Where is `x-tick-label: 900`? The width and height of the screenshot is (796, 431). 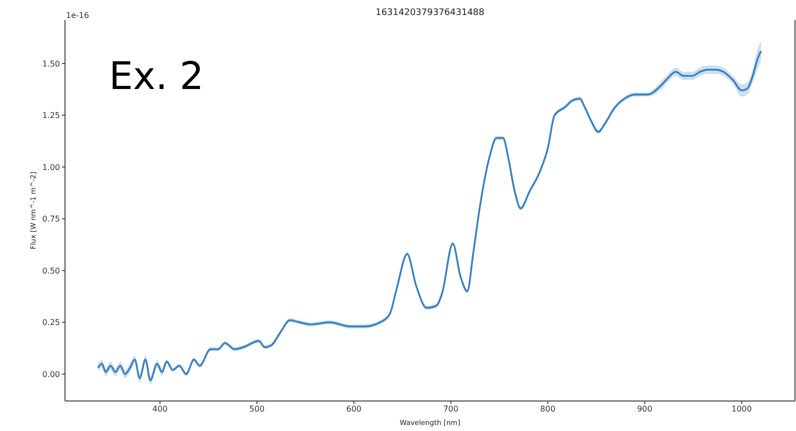 x-tick-label: 900 is located at coordinates (644, 409).